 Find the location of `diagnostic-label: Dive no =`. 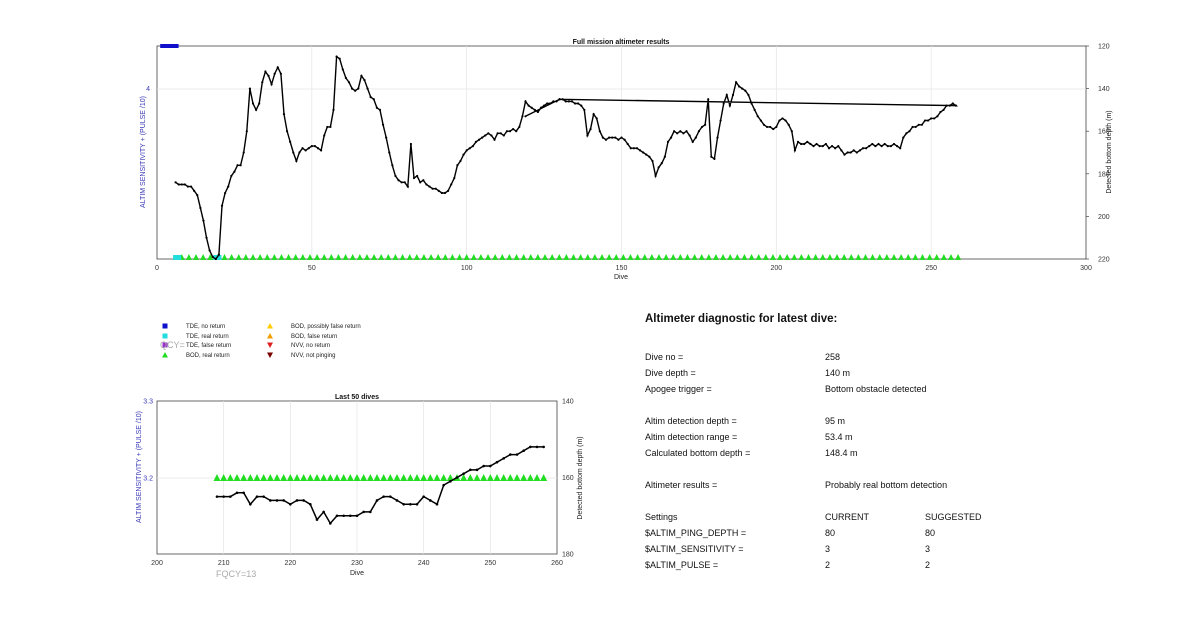

diagnostic-label: Dive no = is located at coordinates (664, 357).